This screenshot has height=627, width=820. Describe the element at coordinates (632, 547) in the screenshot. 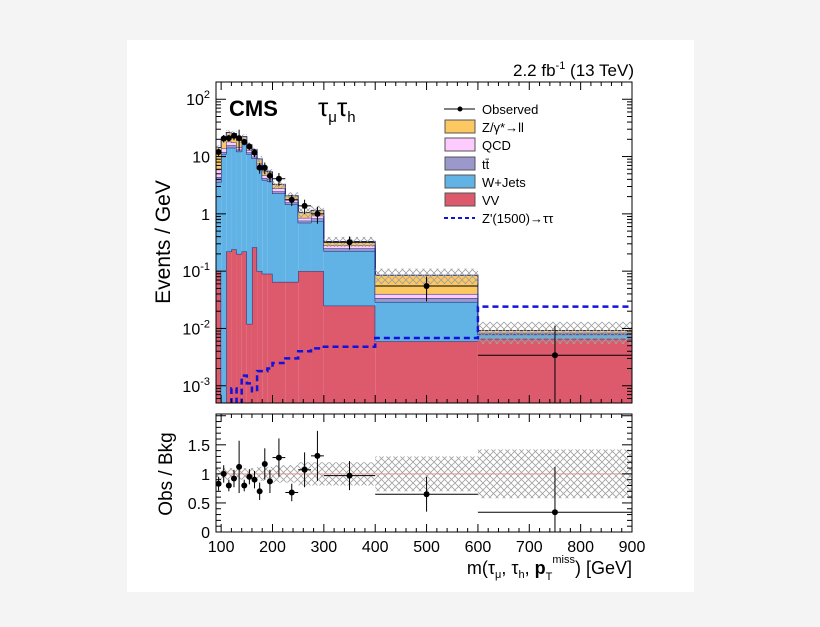

I see `x-tick-label: 900` at that location.